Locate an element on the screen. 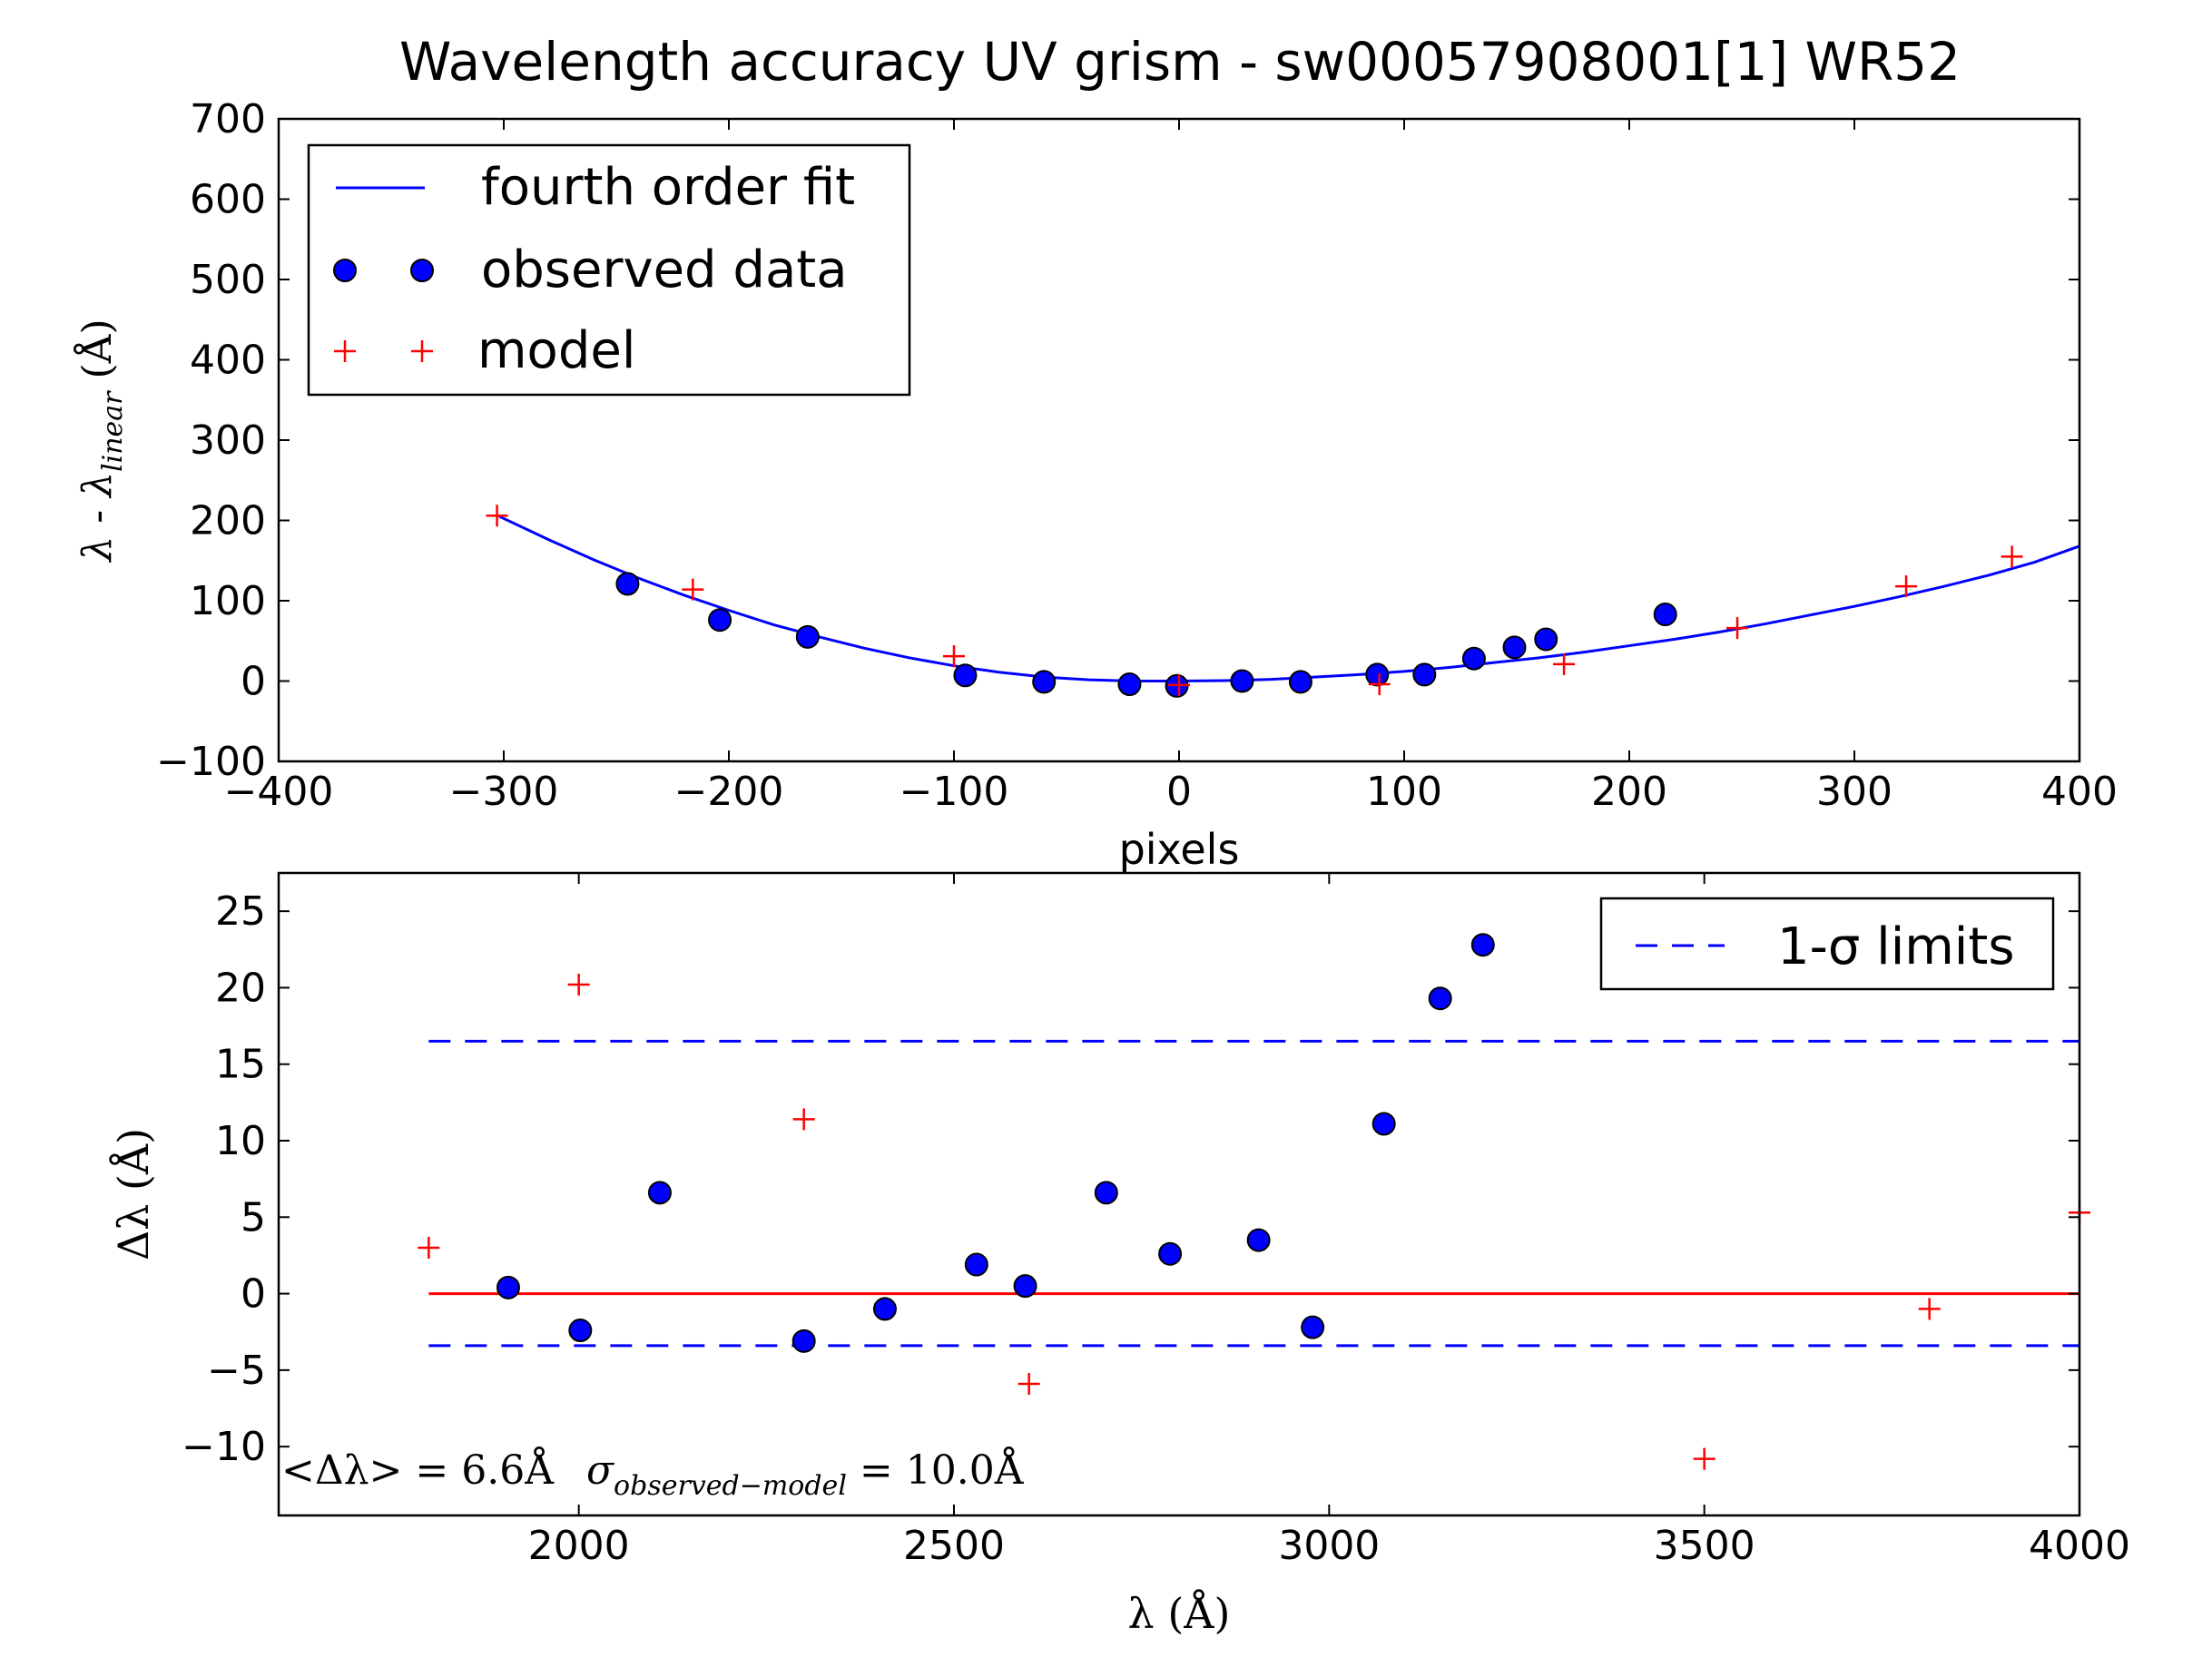  top-y-tick-label: 300 is located at coordinates (228, 441).